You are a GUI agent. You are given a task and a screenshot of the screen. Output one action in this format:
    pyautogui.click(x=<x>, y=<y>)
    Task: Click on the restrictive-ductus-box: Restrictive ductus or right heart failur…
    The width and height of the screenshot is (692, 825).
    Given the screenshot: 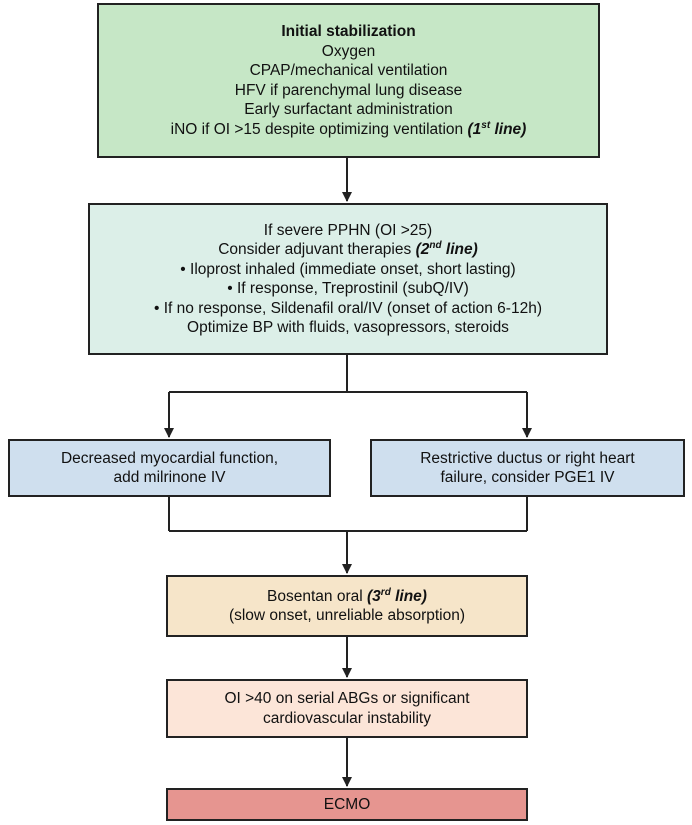 What is the action you would take?
    pyautogui.click(x=527, y=468)
    